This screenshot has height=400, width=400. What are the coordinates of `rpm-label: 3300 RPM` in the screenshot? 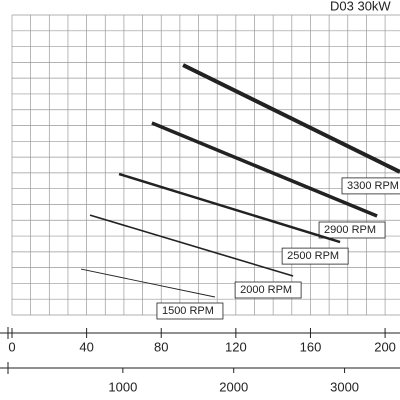 It's located at (370, 186).